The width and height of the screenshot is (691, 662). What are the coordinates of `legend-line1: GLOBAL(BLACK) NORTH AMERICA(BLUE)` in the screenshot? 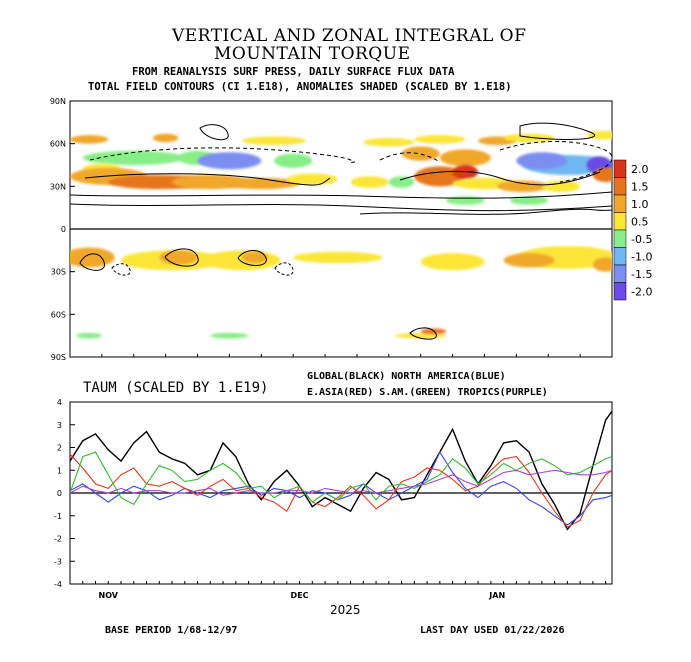 It's located at (406, 376).